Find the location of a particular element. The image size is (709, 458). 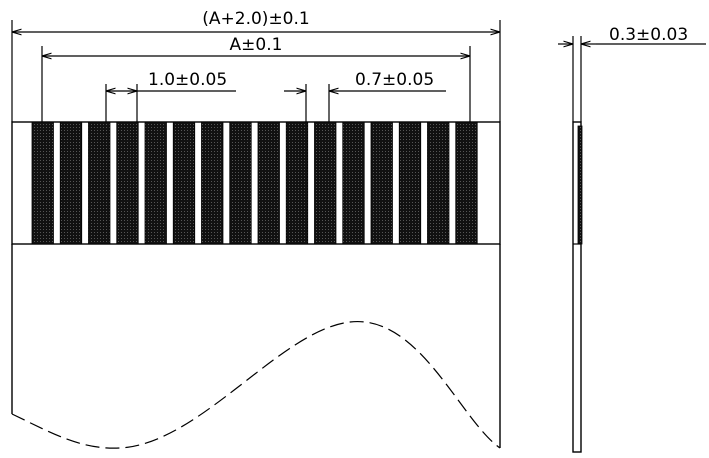

dim-pitch-span: A±0.1 is located at coordinates (256, 78).